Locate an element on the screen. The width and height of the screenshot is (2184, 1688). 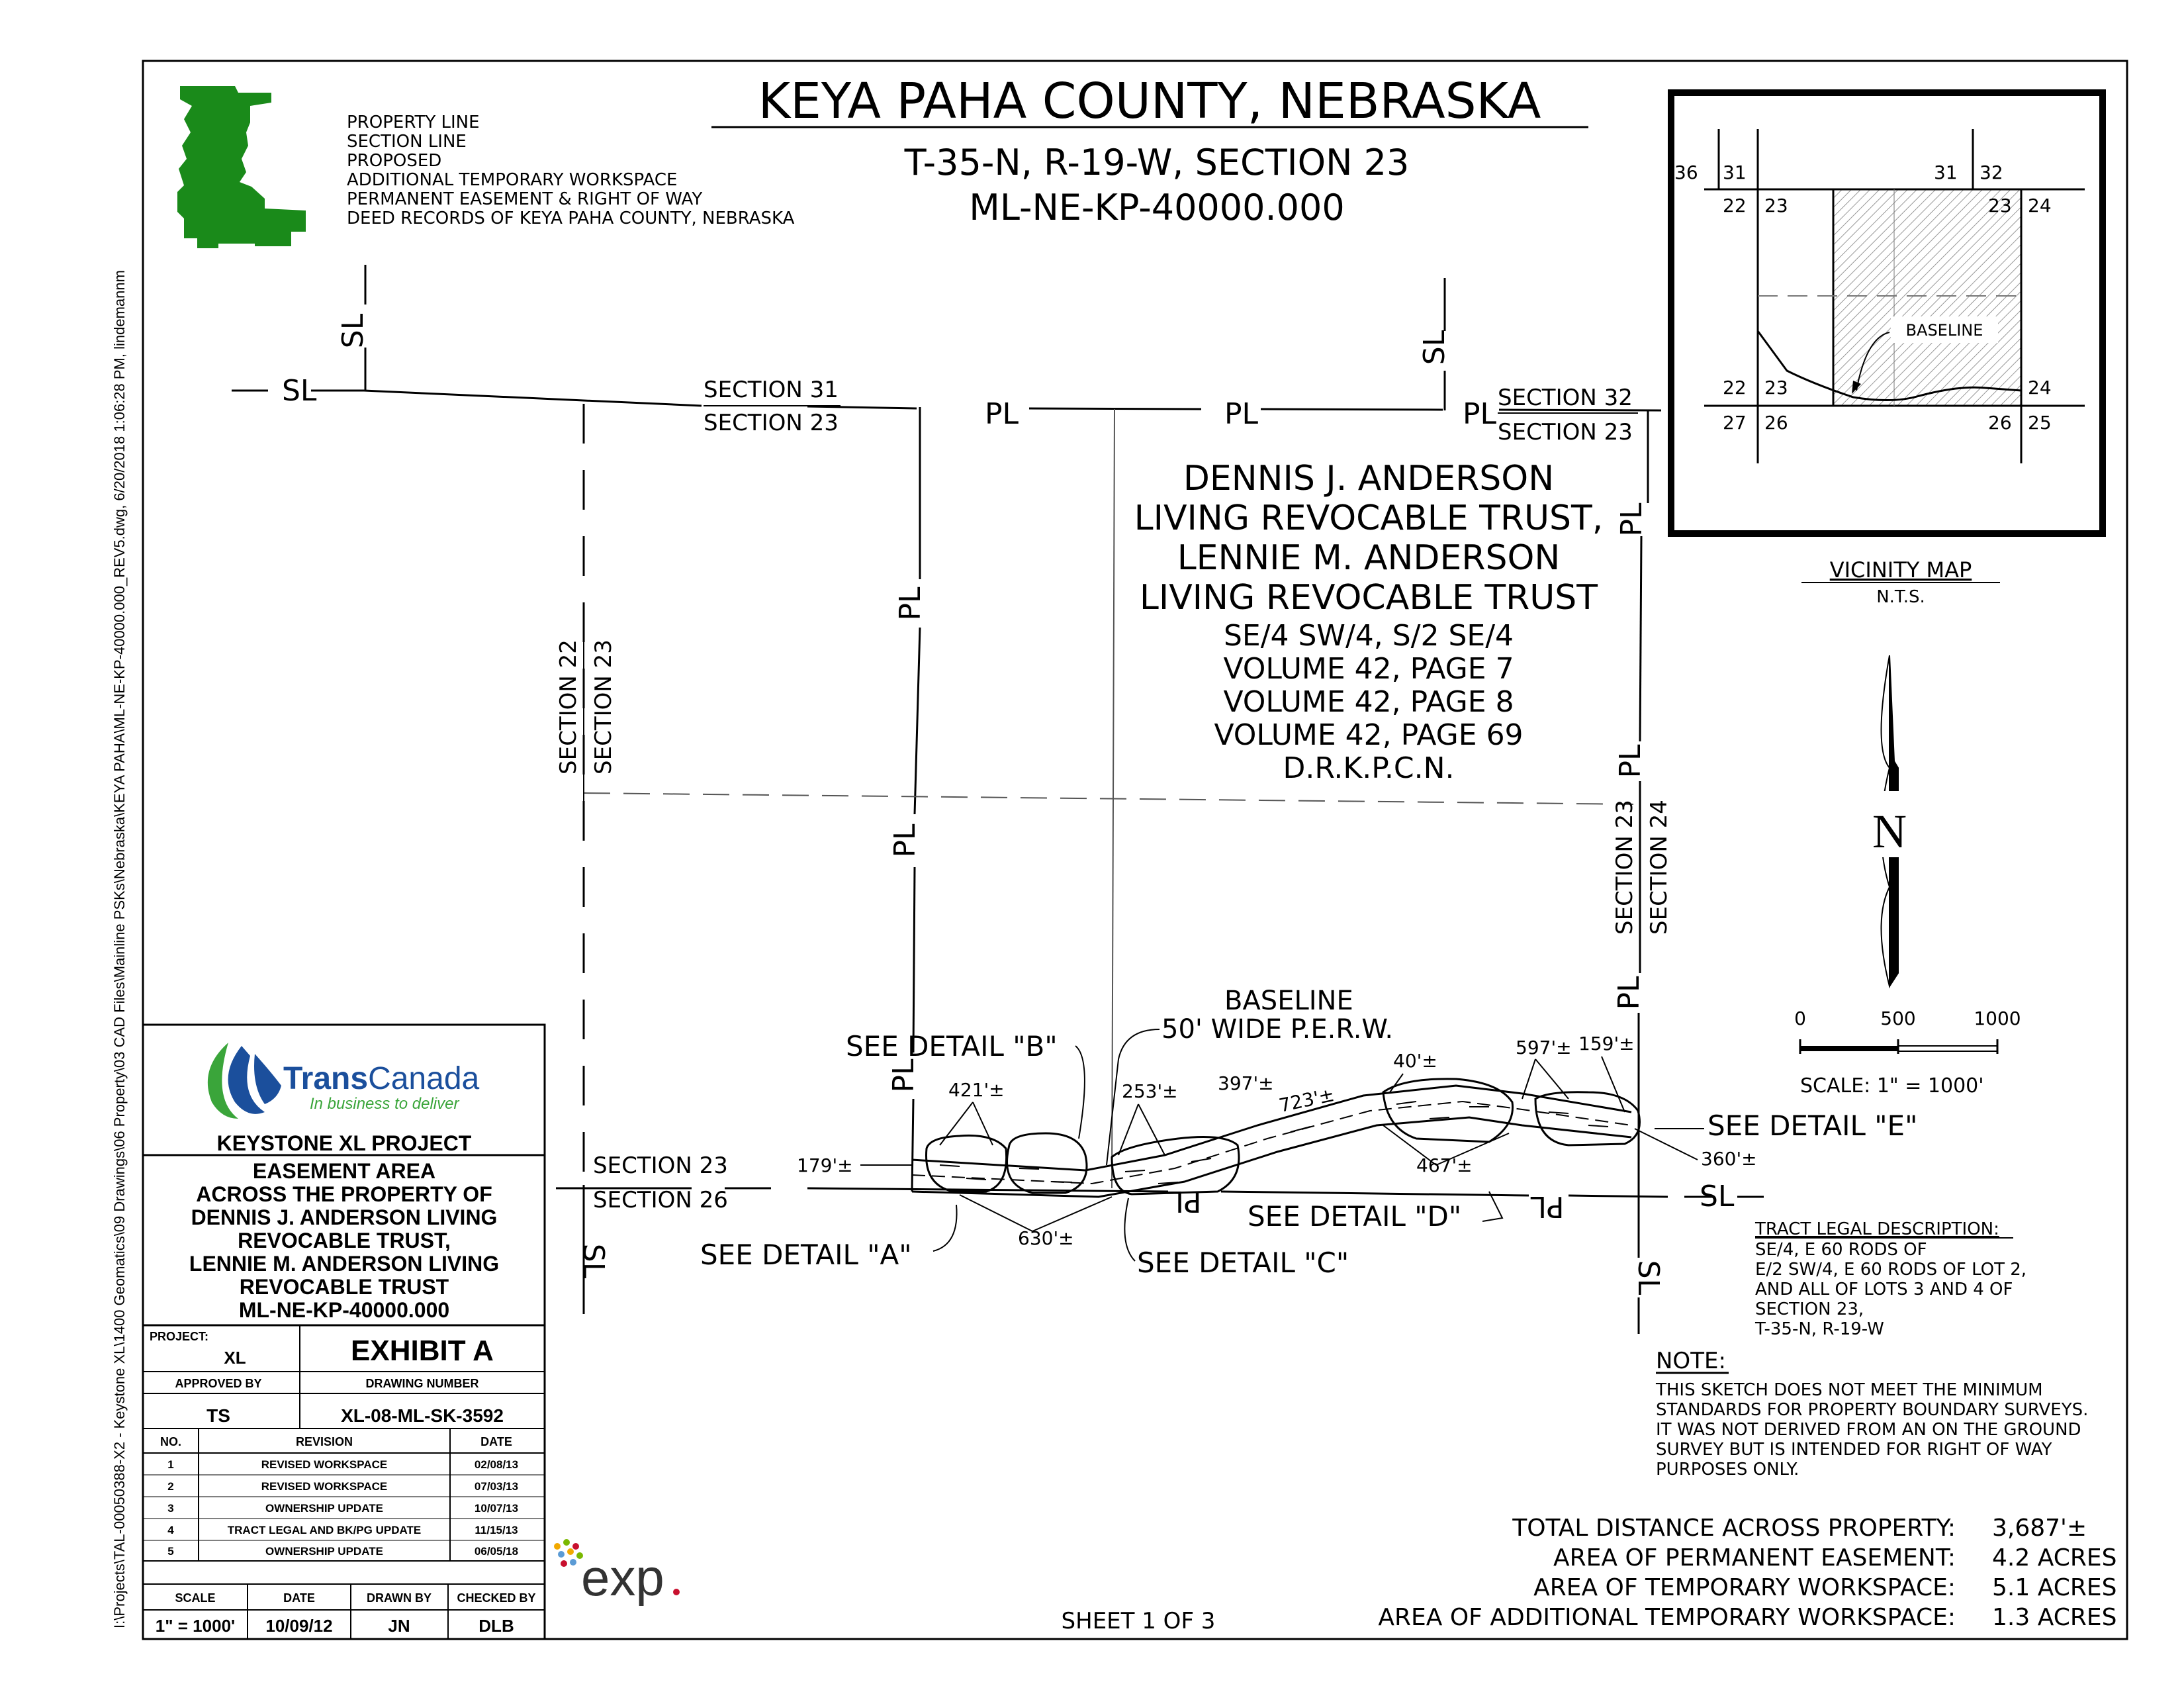
rev-date: 10/07/13 is located at coordinates (496, 1508).